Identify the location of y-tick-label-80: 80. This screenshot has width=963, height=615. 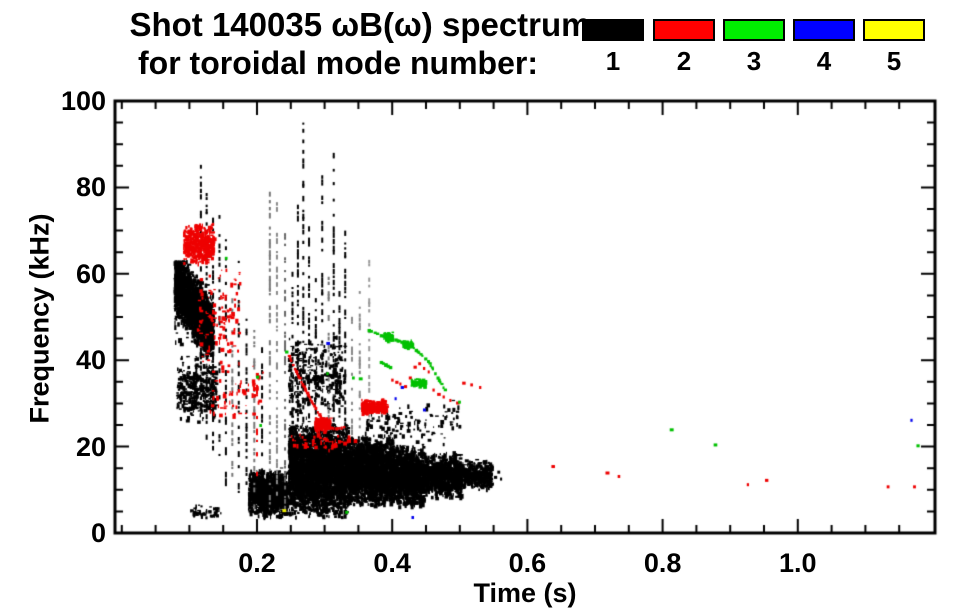
(90, 187).